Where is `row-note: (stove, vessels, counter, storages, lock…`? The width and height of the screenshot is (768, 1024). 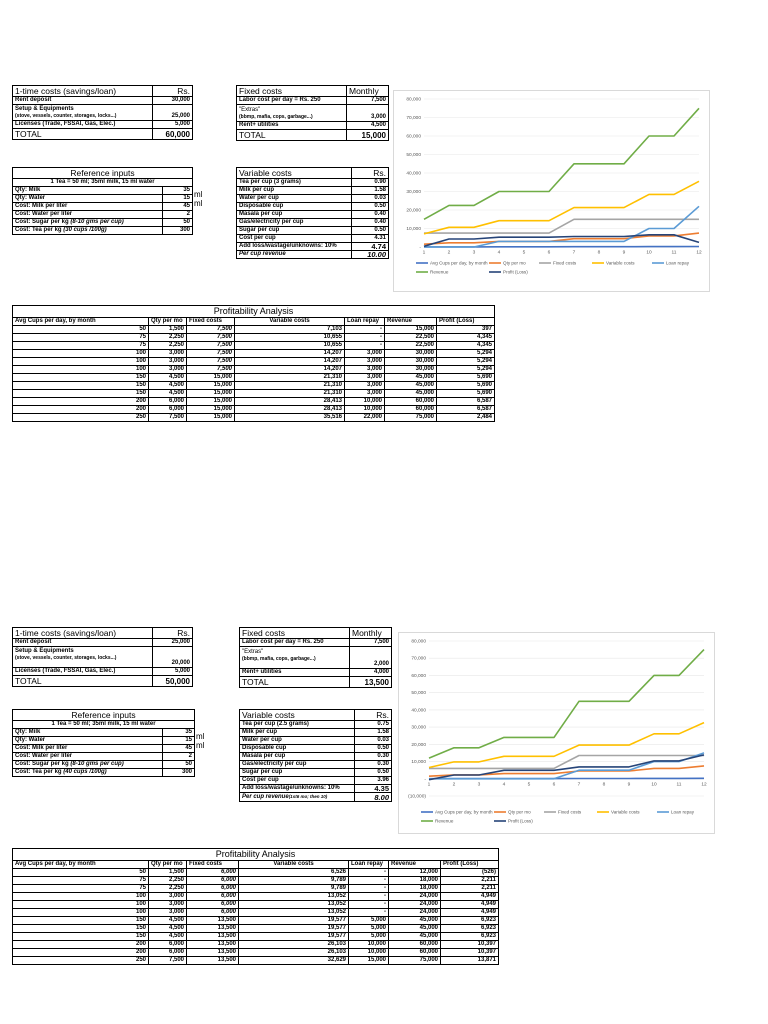
row-note: (stove, vessels, counter, storages, lock… is located at coordinates (66, 657).